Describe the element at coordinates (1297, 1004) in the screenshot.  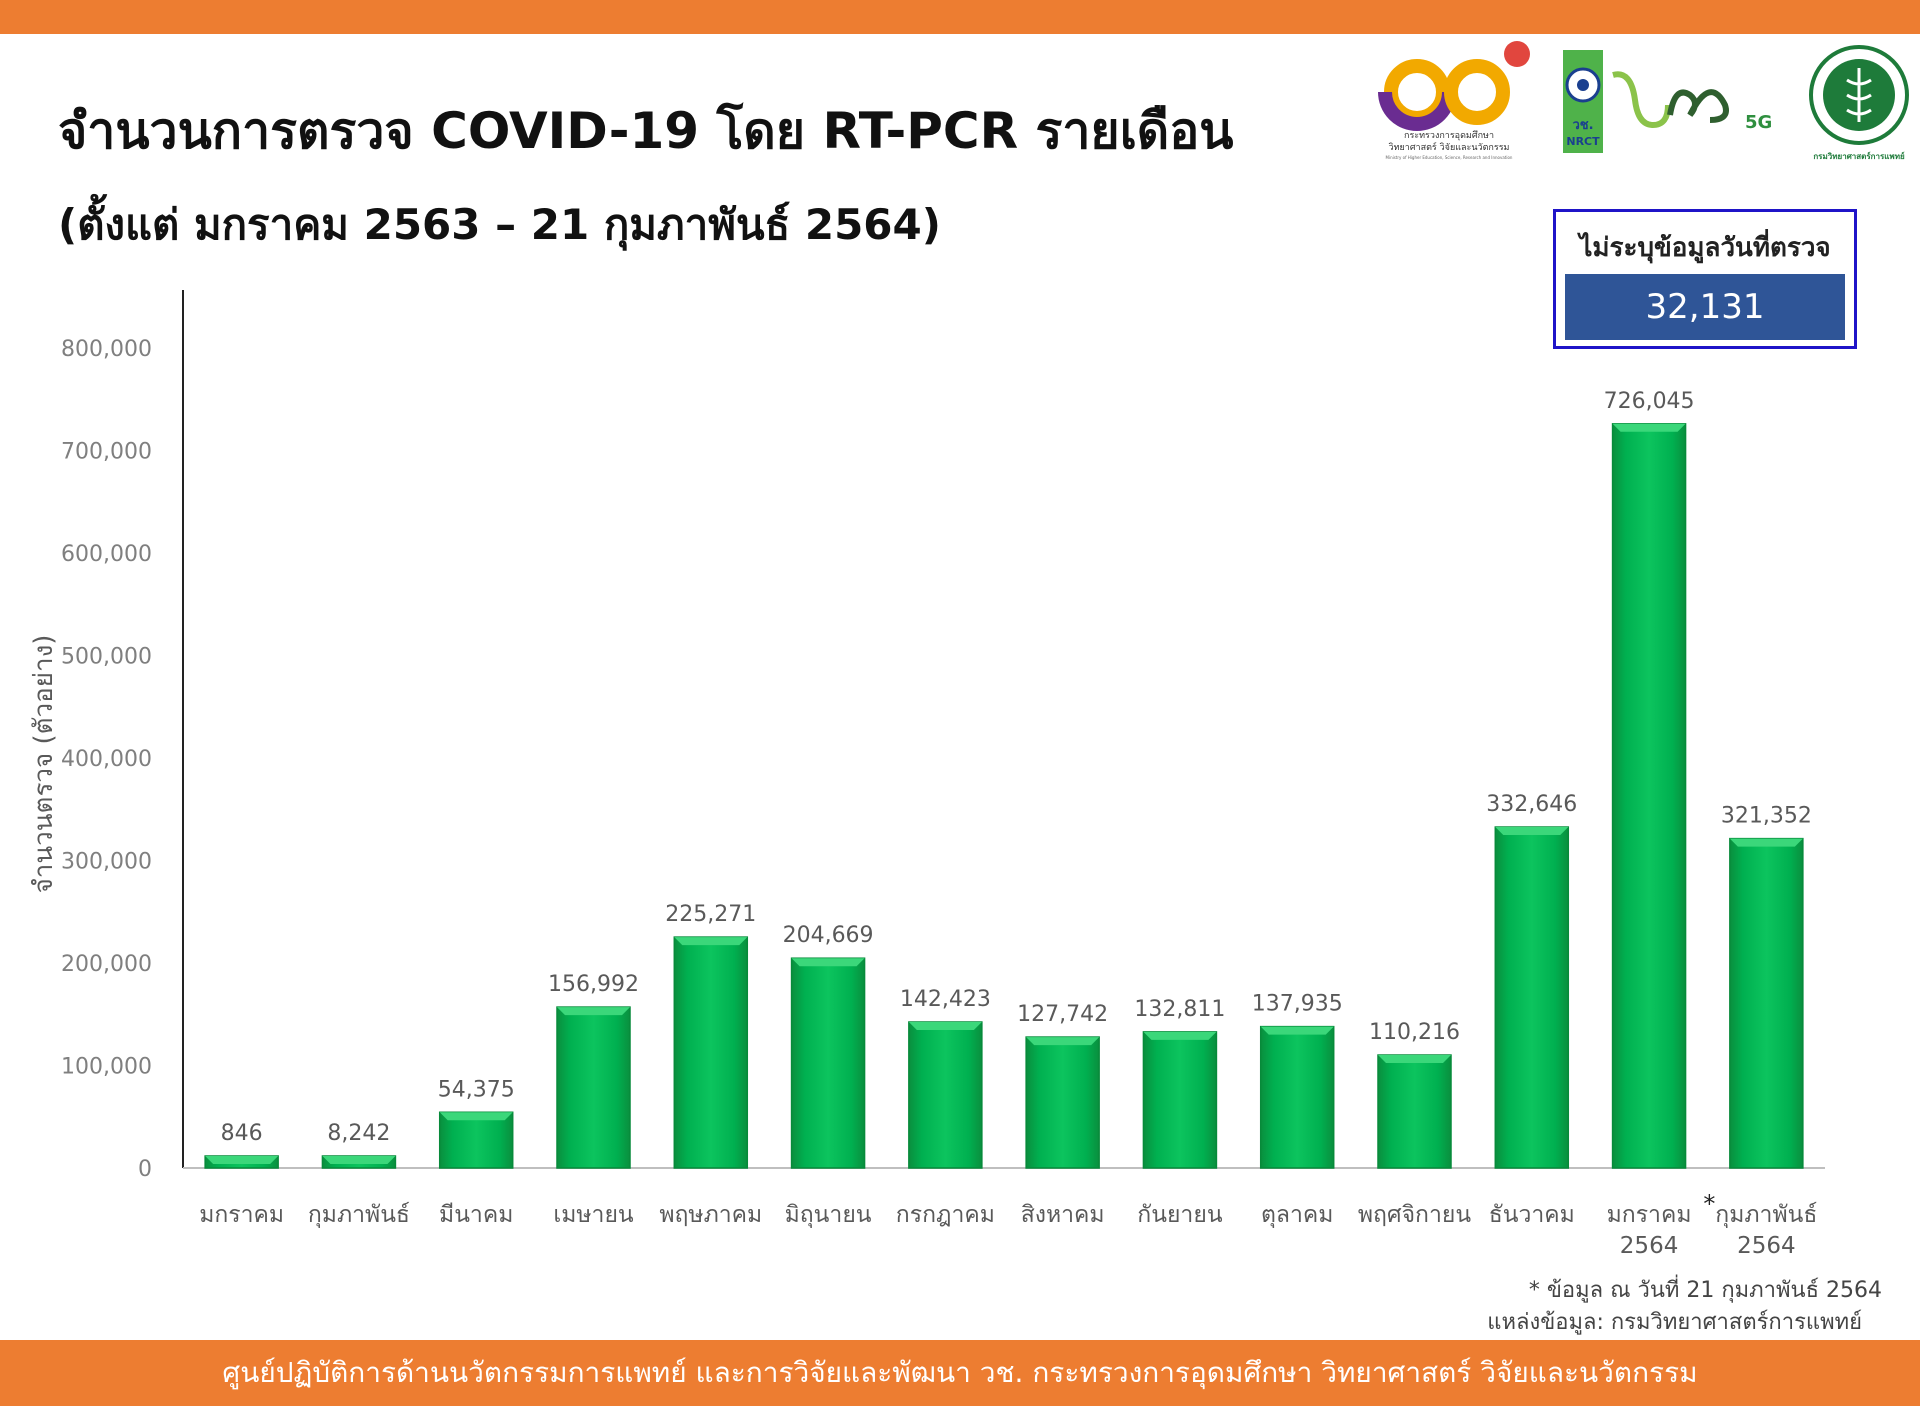
I see `data-label: 137,935` at that location.